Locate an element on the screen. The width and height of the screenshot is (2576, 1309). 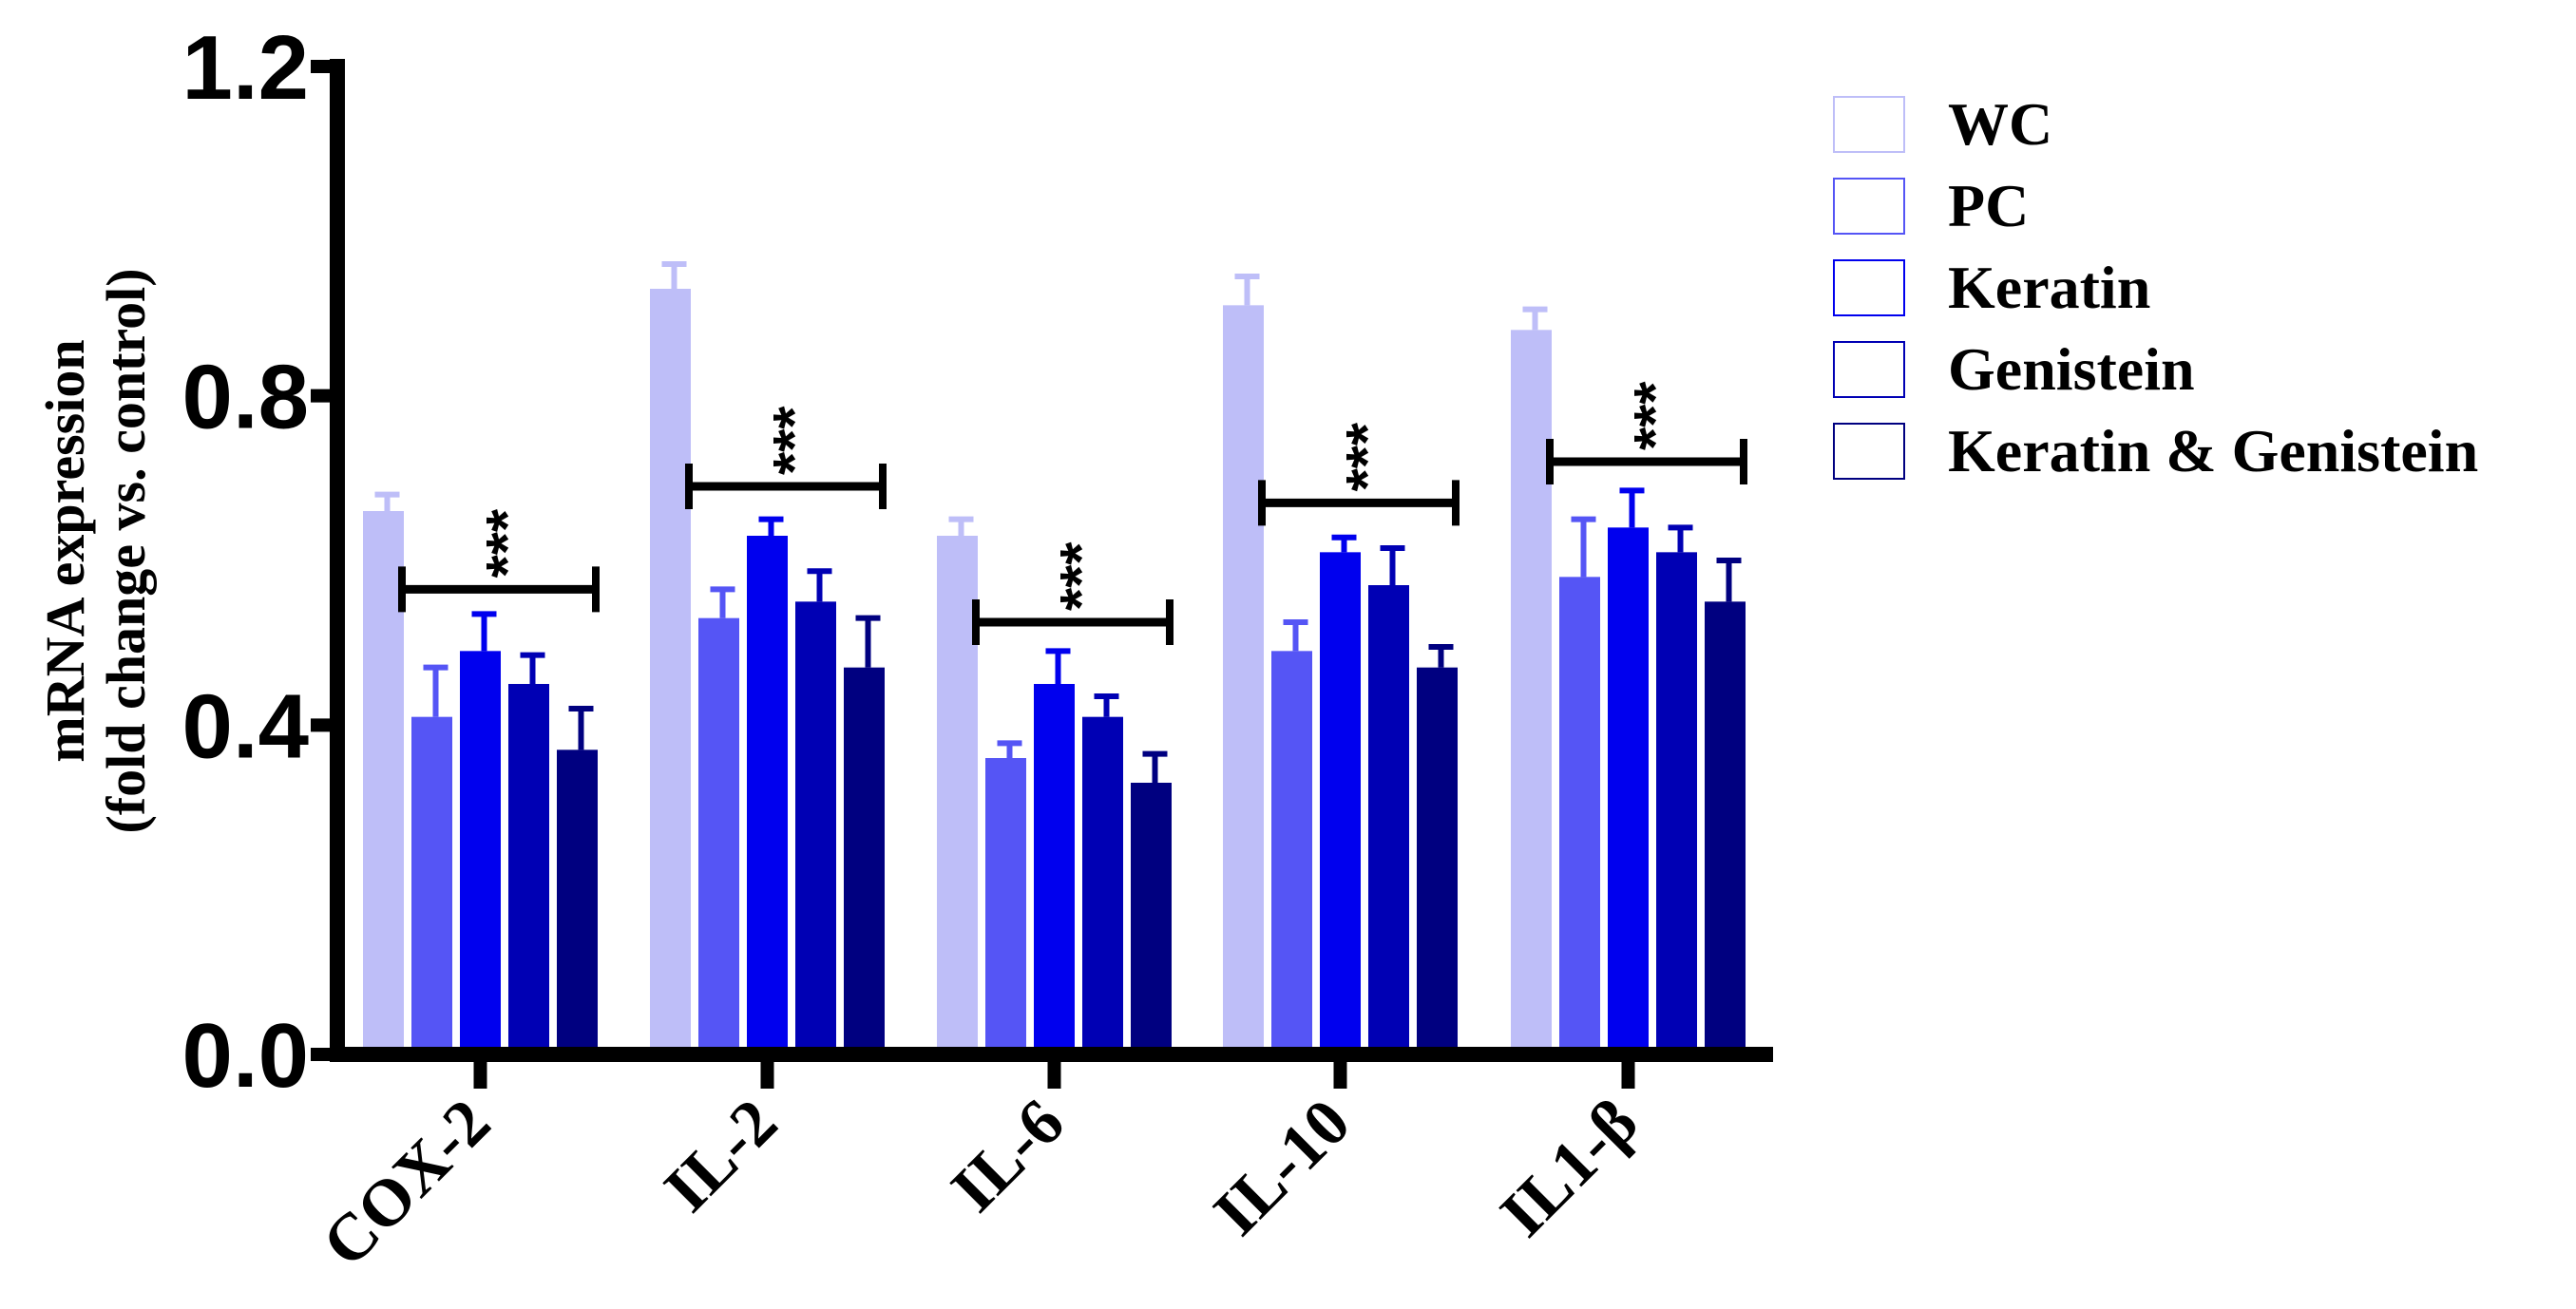
legend-label: PC is located at coordinates (1988, 205).